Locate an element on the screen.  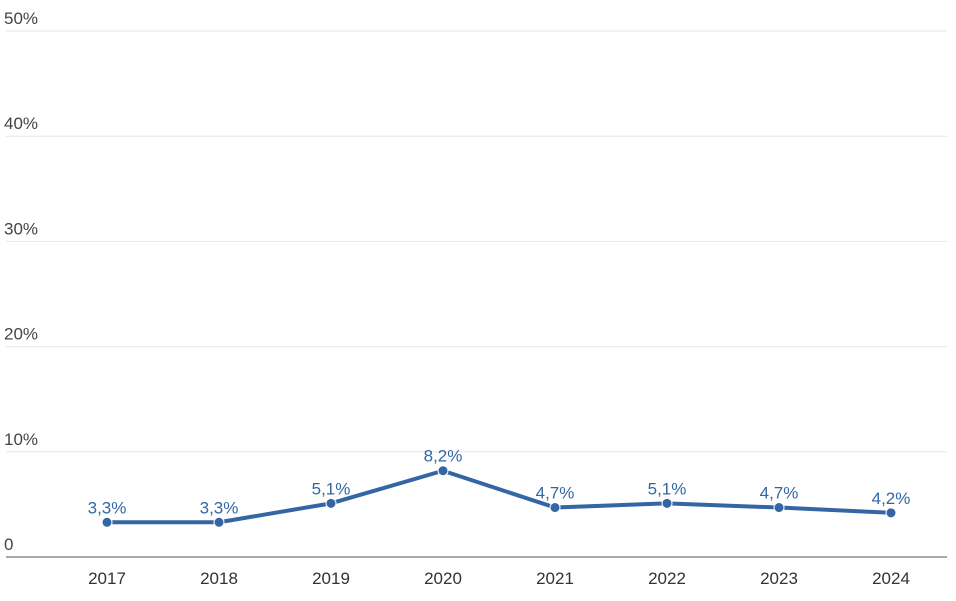
y-tick-label: 0 is located at coordinates (8, 544).